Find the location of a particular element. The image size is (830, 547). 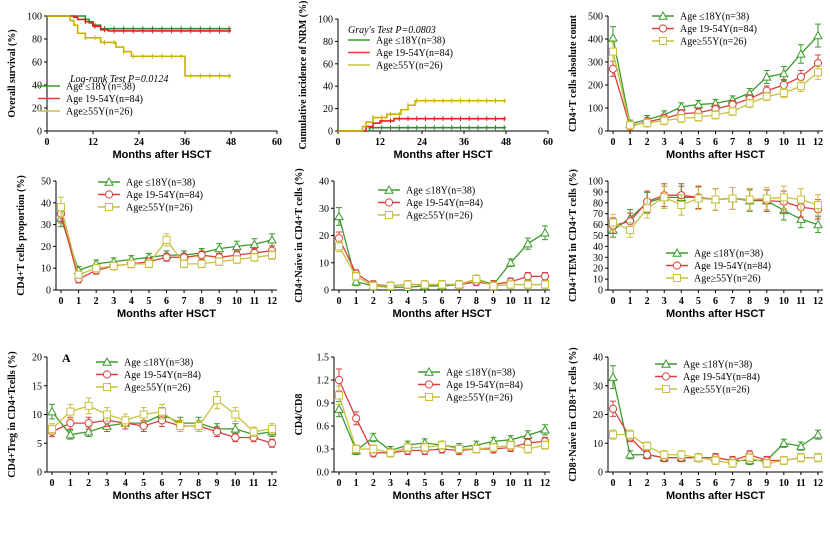

panel-label: A is located at coordinates (66, 358).